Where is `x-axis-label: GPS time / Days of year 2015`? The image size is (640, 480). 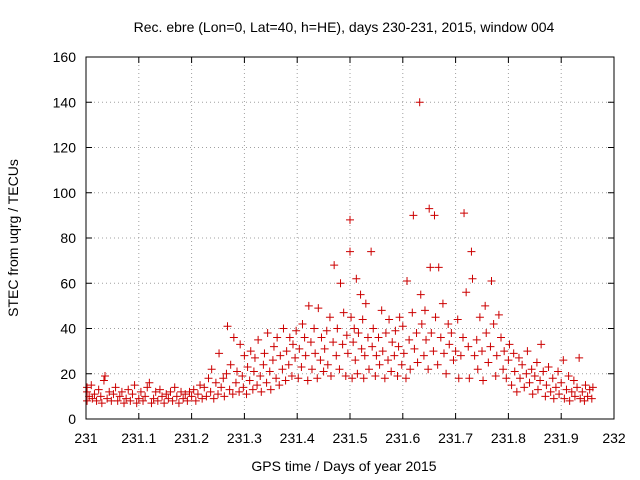
x-axis-label: GPS time / Days of year 2015 is located at coordinates (343, 466).